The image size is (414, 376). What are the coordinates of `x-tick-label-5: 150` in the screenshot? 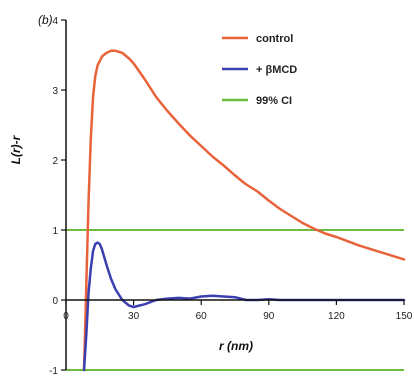 It's located at (404, 316).